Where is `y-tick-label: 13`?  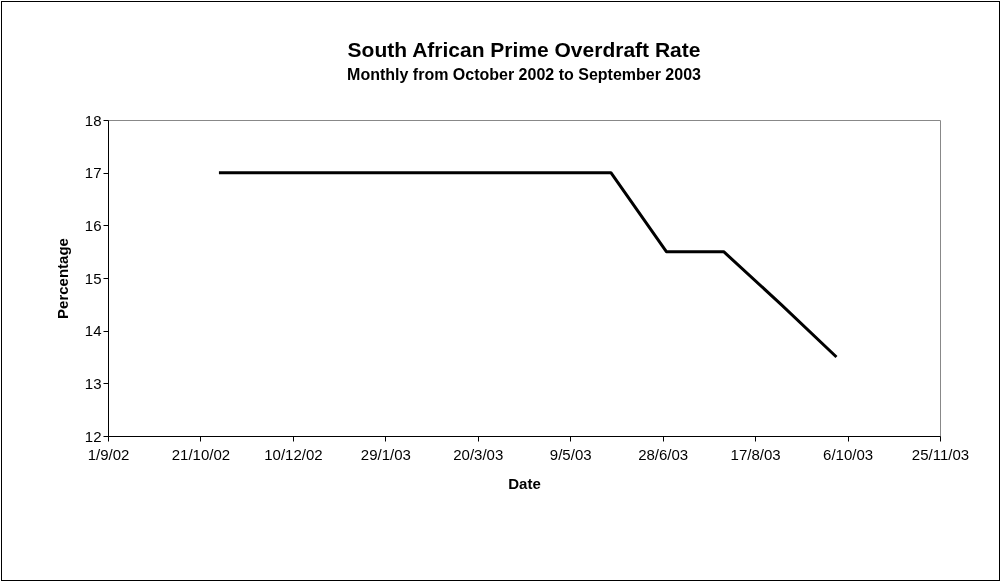 y-tick-label: 13 is located at coordinates (93, 383).